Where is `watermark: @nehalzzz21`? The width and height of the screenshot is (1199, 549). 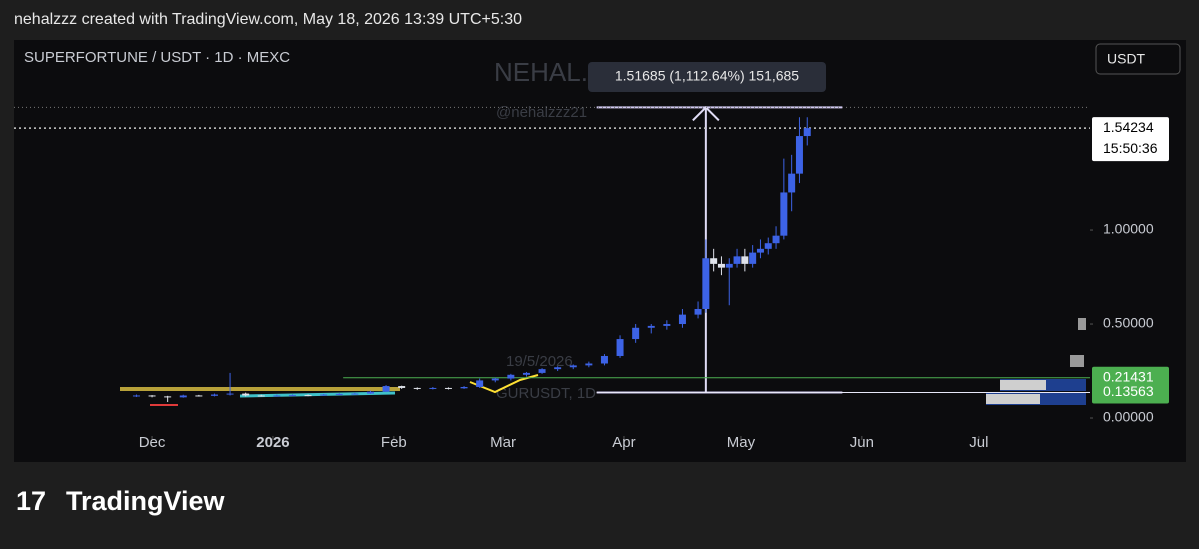
watermark: @nehalzzz21 is located at coordinates (541, 112).